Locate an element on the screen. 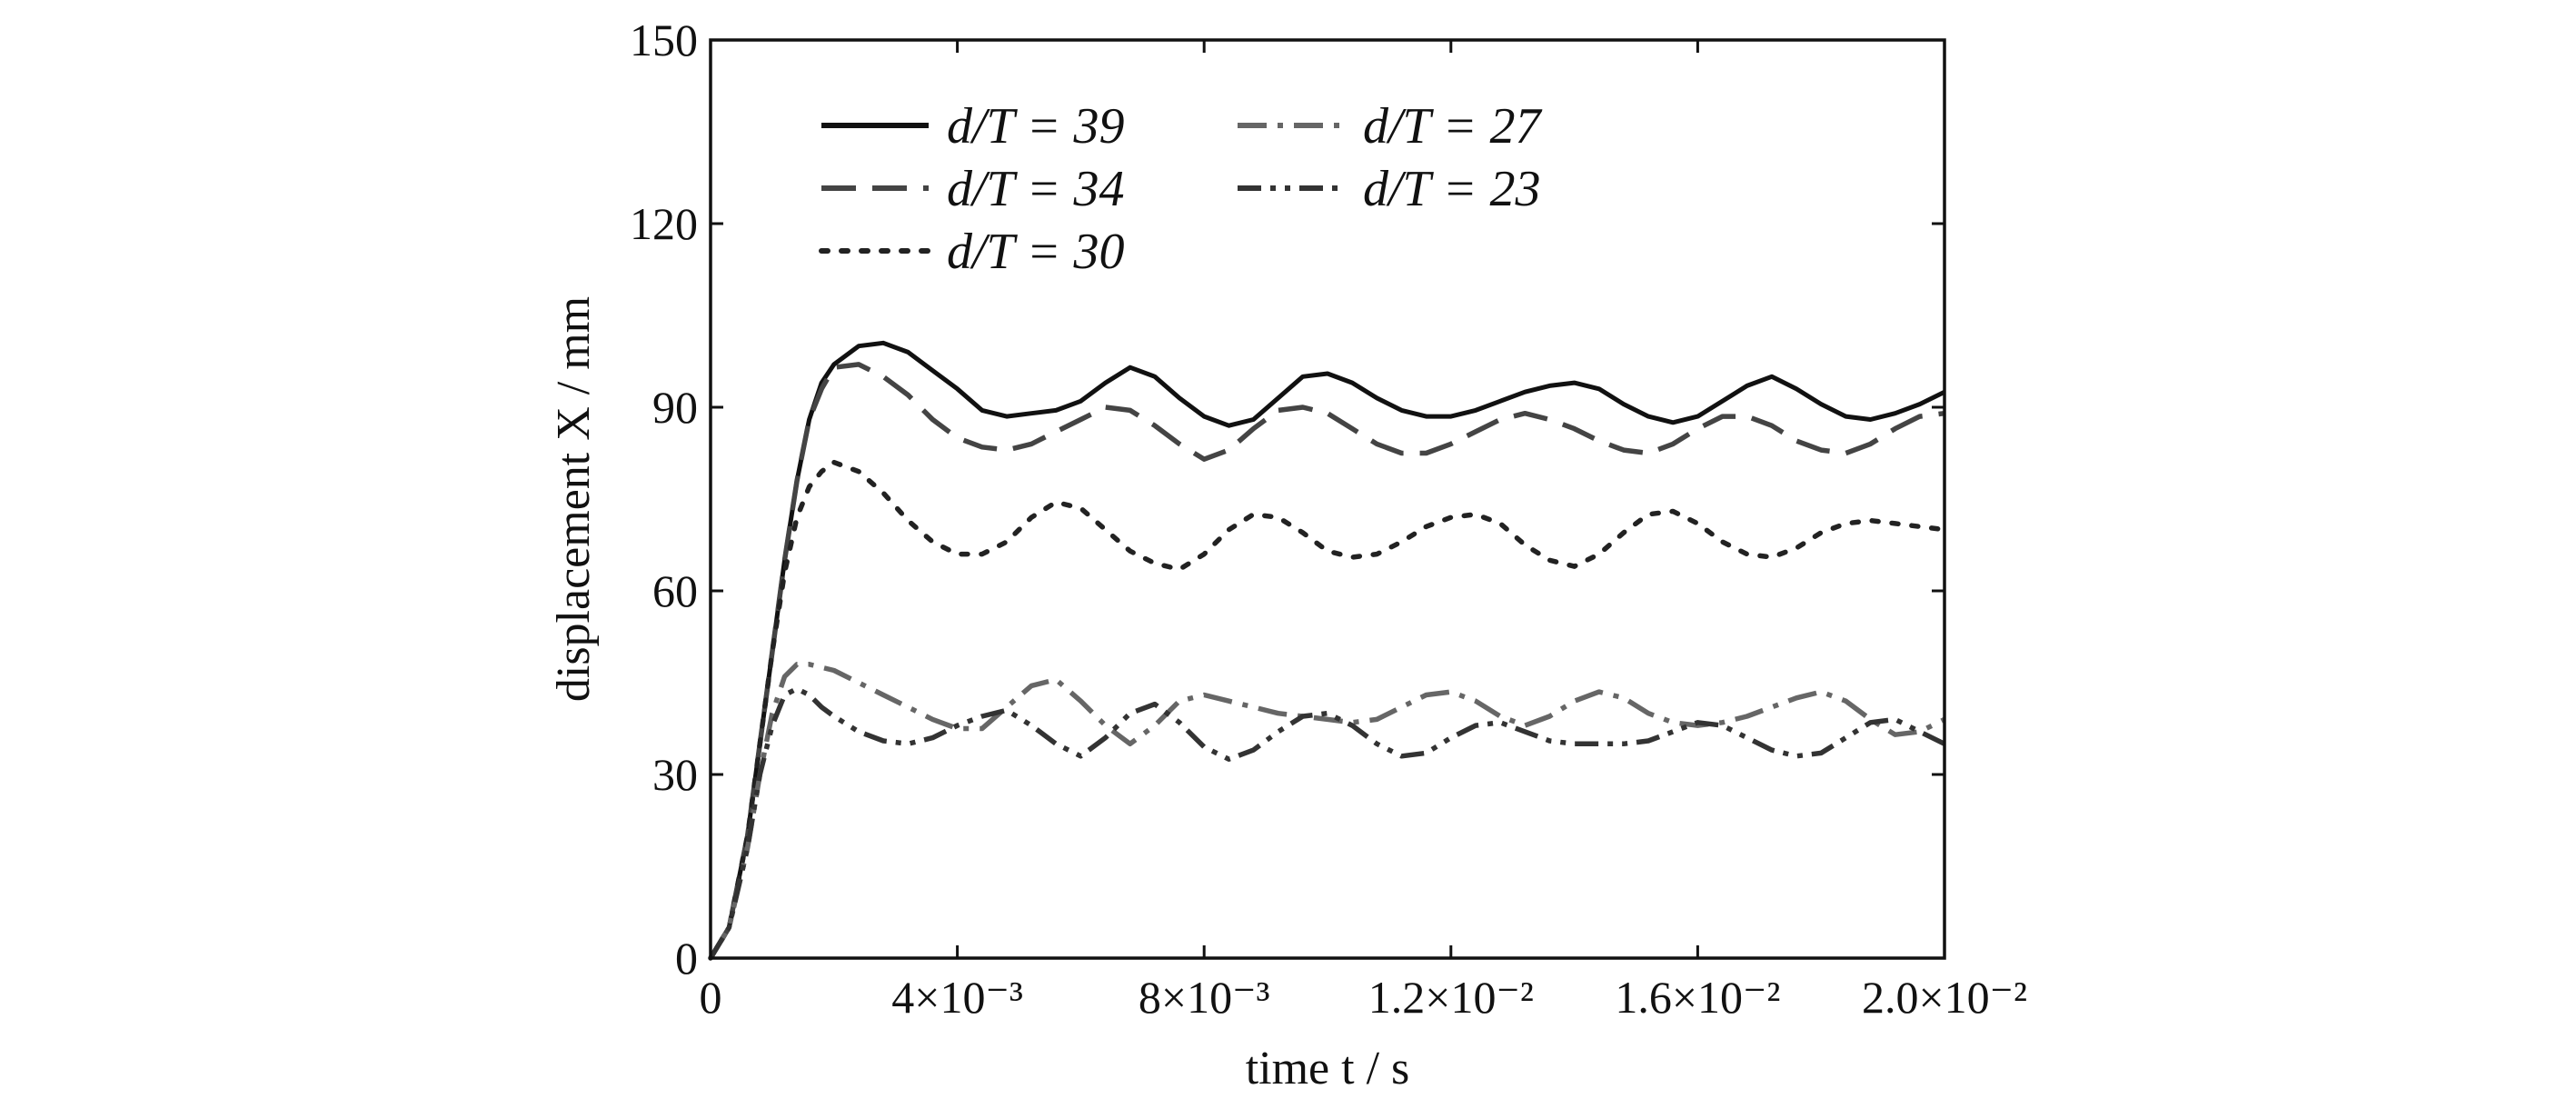 Image resolution: width=2576 pixels, height=1099 pixels. legend-label-2: d/T = 34 is located at coordinates (1035, 189).